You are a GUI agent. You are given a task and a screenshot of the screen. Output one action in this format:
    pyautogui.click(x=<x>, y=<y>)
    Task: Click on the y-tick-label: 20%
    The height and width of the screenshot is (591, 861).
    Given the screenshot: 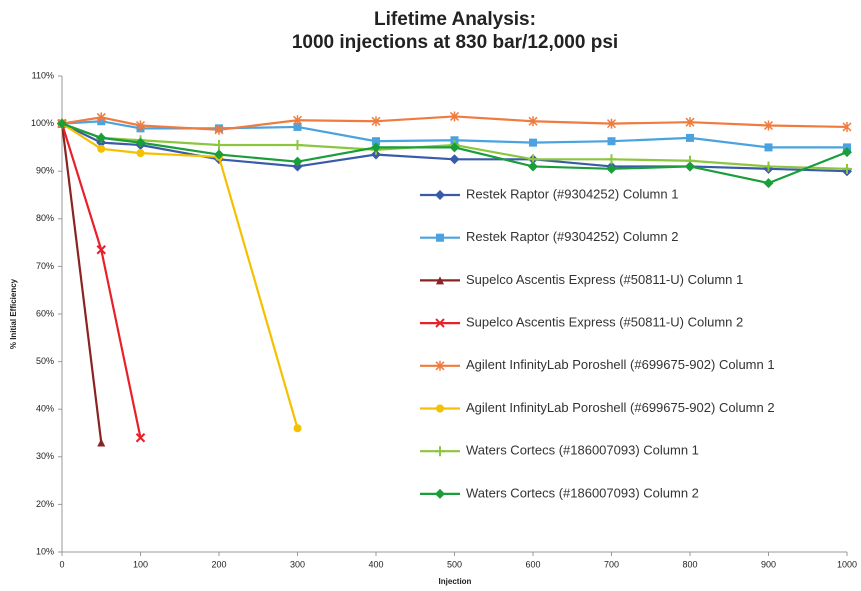 What is the action you would take?
    pyautogui.click(x=45, y=504)
    